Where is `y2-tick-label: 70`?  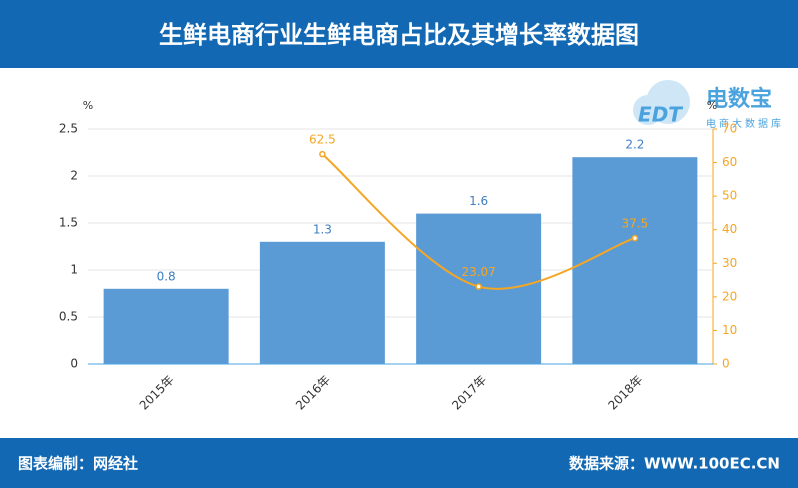
y2-tick-label: 70 is located at coordinates (729, 129).